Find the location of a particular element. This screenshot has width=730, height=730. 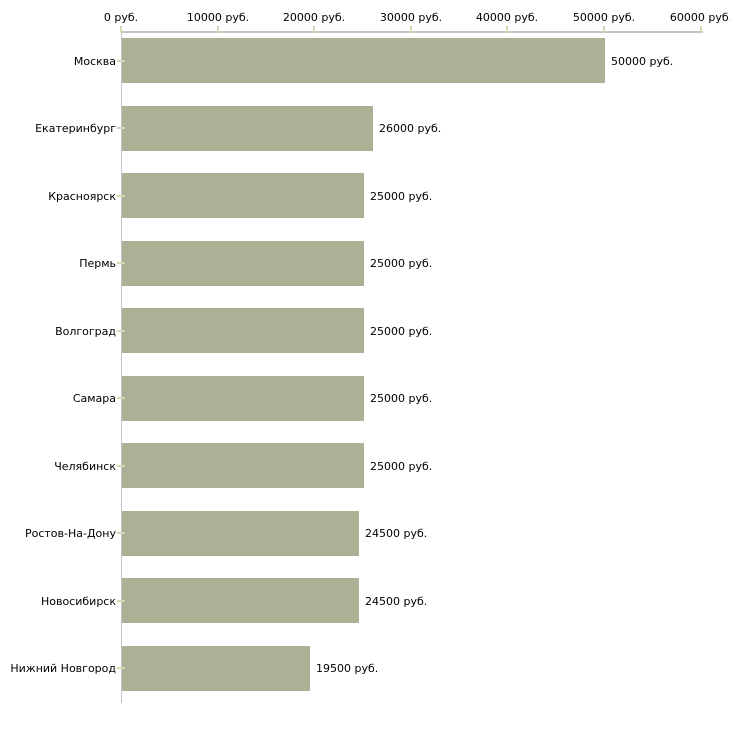

bar-category-label: Нижний Новгород is located at coordinates (63, 668).